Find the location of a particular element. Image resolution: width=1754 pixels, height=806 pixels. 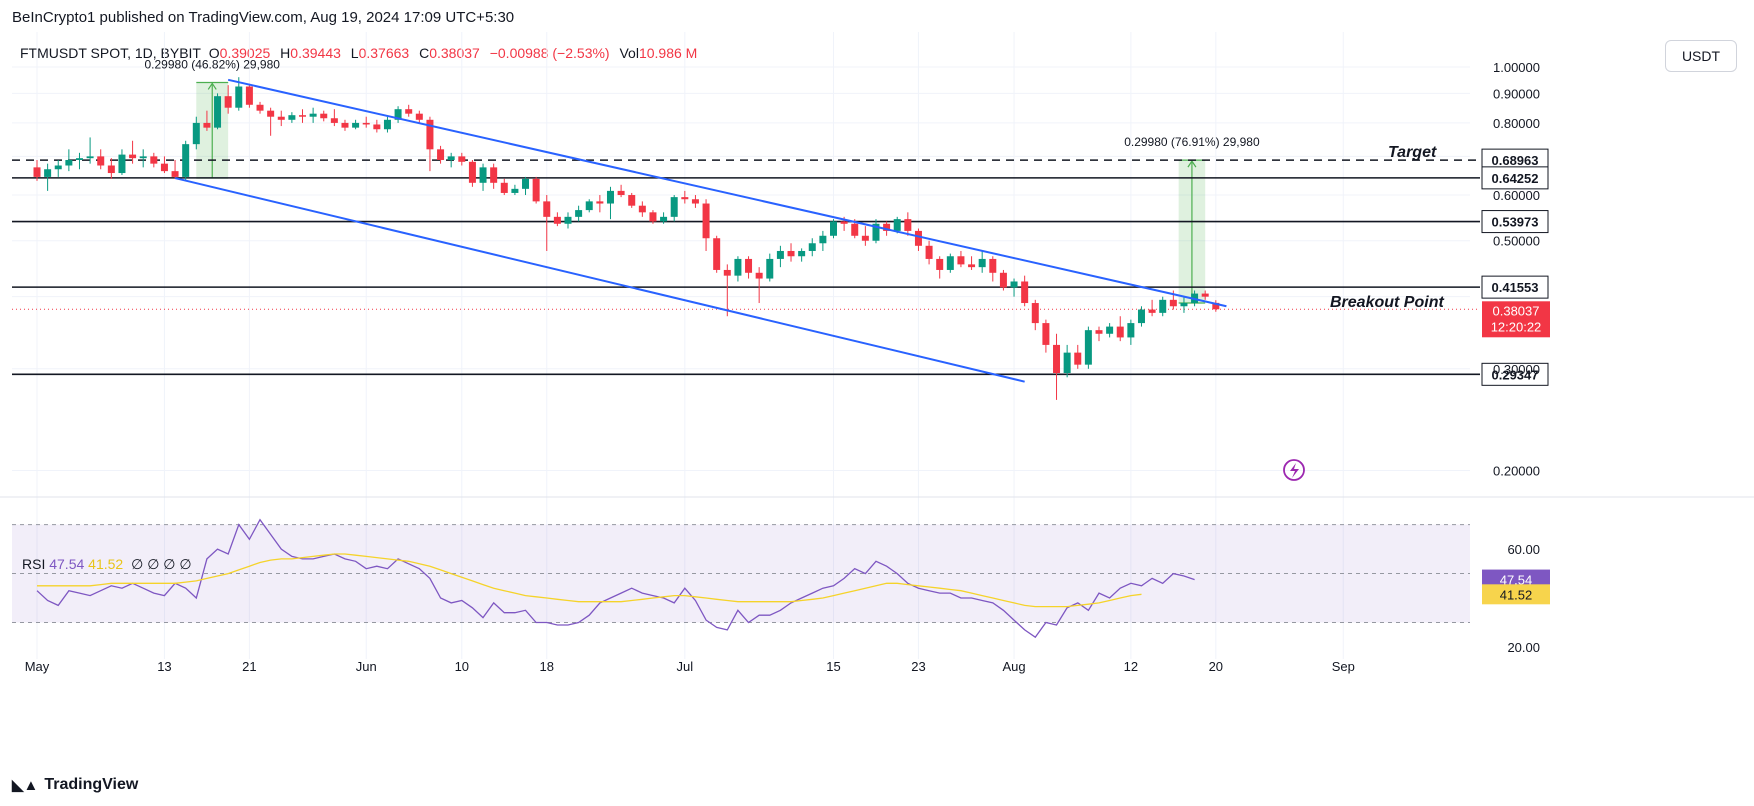

time-axis-tick: 23 is located at coordinates (918, 666).